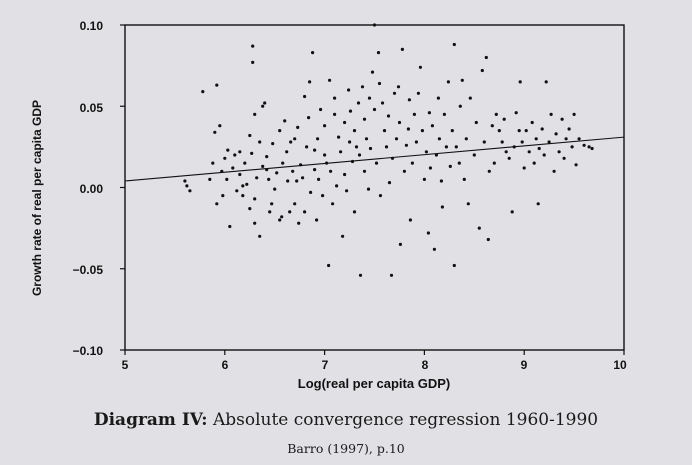  Describe the element at coordinates (92, 26) in the screenshot. I see `y-tick-label: 0.10` at that location.